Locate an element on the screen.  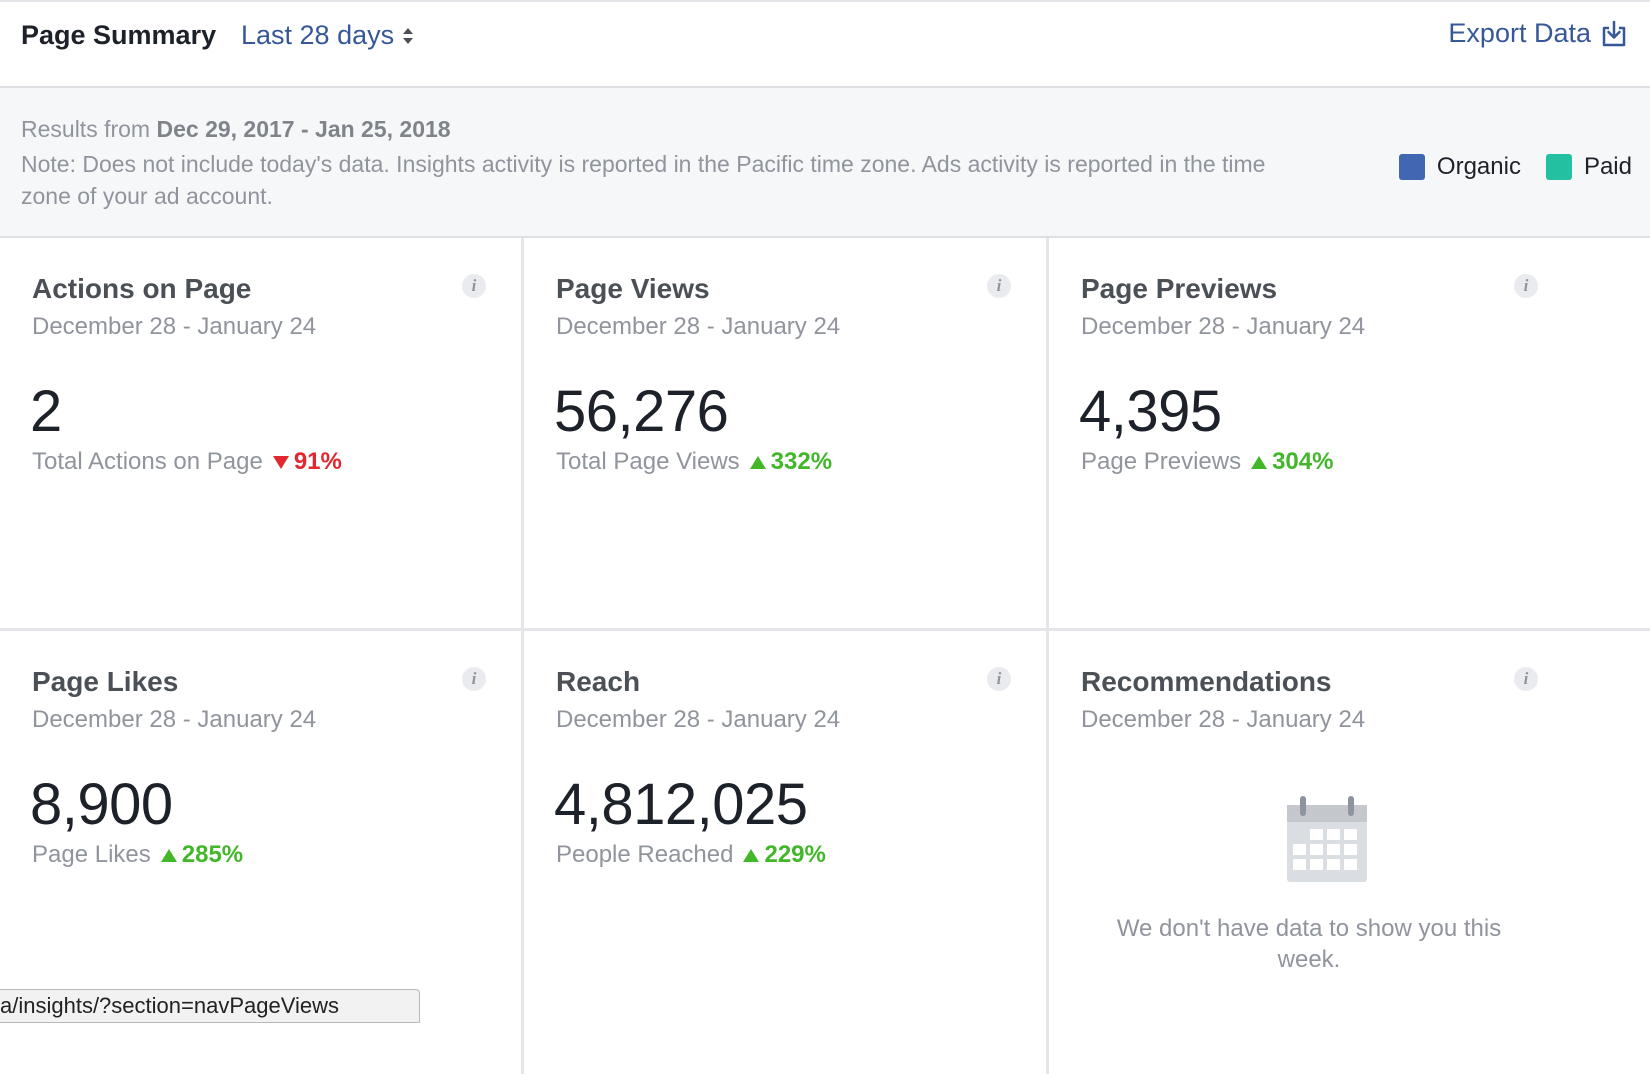
export-data-button: Export Data is located at coordinates (1537, 33).